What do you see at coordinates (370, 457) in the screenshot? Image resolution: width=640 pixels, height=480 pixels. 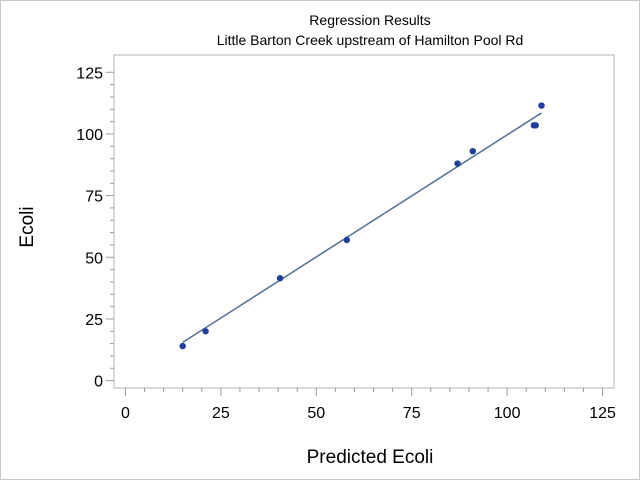 I see `x-axis-label: Predicted Ecoli` at bounding box center [370, 457].